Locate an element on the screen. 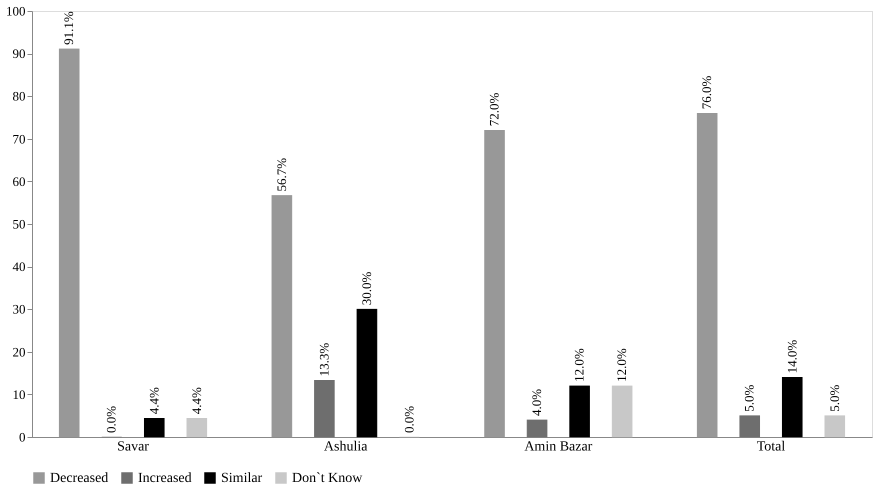 The width and height of the screenshot is (877, 491). legend-label: Increased is located at coordinates (165, 478).